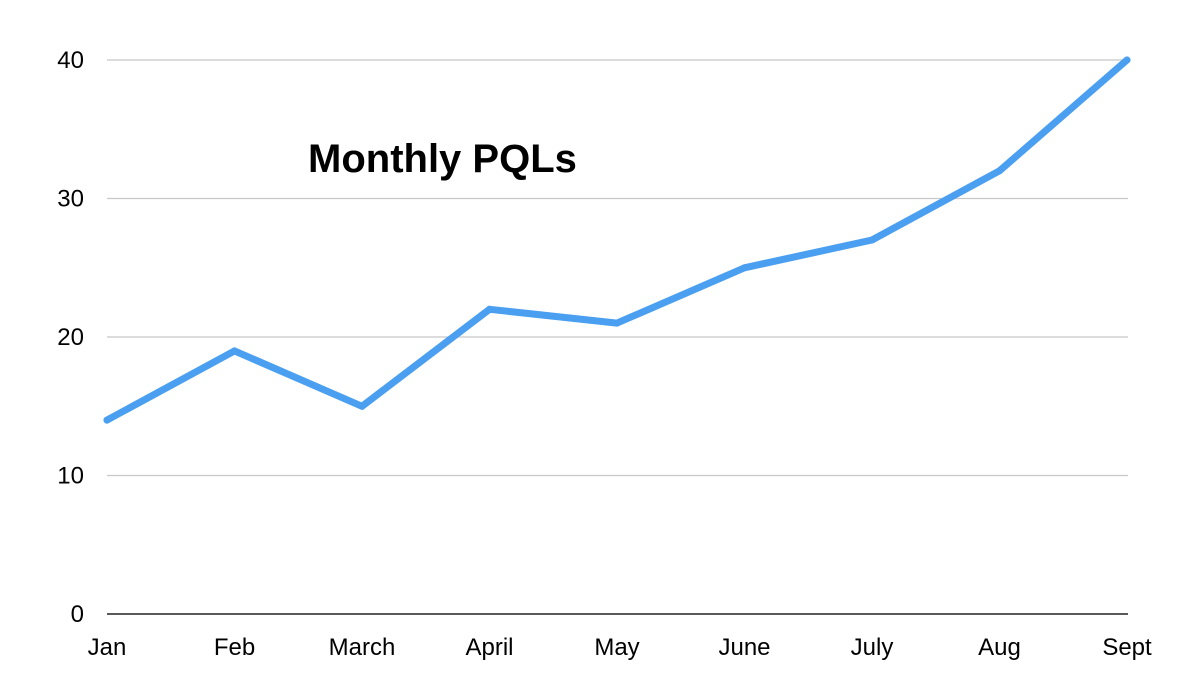 Image resolution: width=1200 pixels, height=692 pixels. What do you see at coordinates (872, 240) in the screenshot?
I see `data-point-july` at bounding box center [872, 240].